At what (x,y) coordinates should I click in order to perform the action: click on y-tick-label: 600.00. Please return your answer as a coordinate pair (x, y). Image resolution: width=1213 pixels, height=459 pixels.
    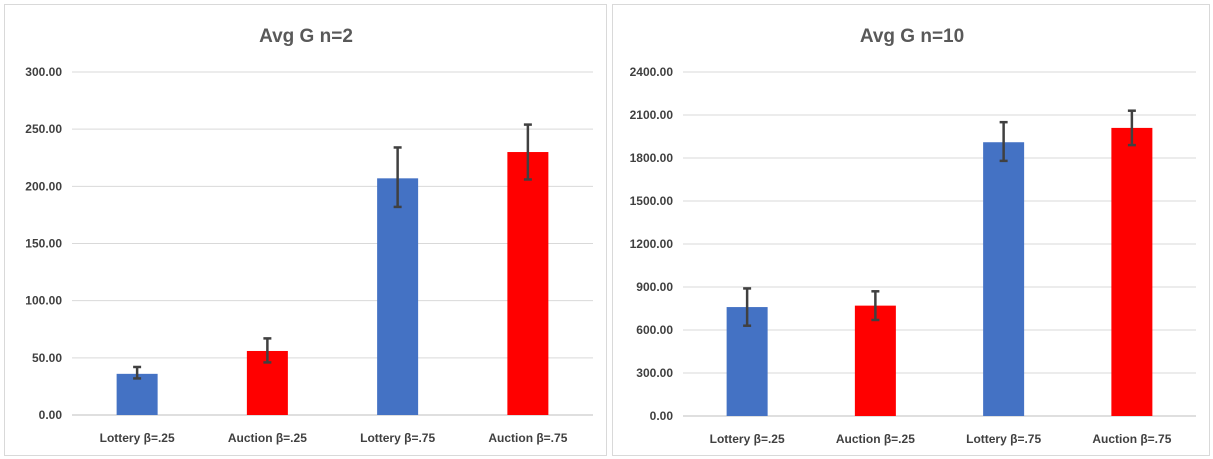
    Looking at the image, I should click on (654, 330).